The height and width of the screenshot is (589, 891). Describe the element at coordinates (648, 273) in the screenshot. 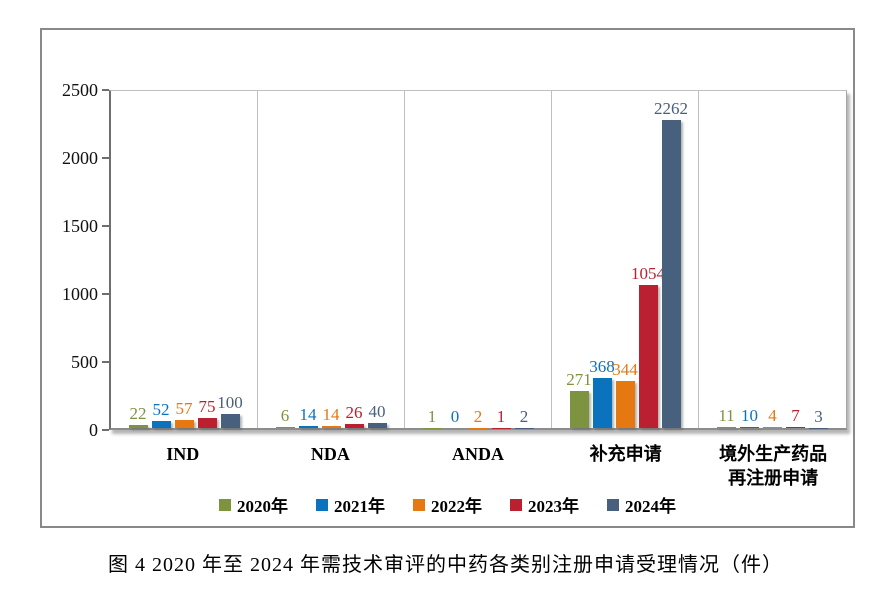

I see `bar-value-label: 1054` at that location.